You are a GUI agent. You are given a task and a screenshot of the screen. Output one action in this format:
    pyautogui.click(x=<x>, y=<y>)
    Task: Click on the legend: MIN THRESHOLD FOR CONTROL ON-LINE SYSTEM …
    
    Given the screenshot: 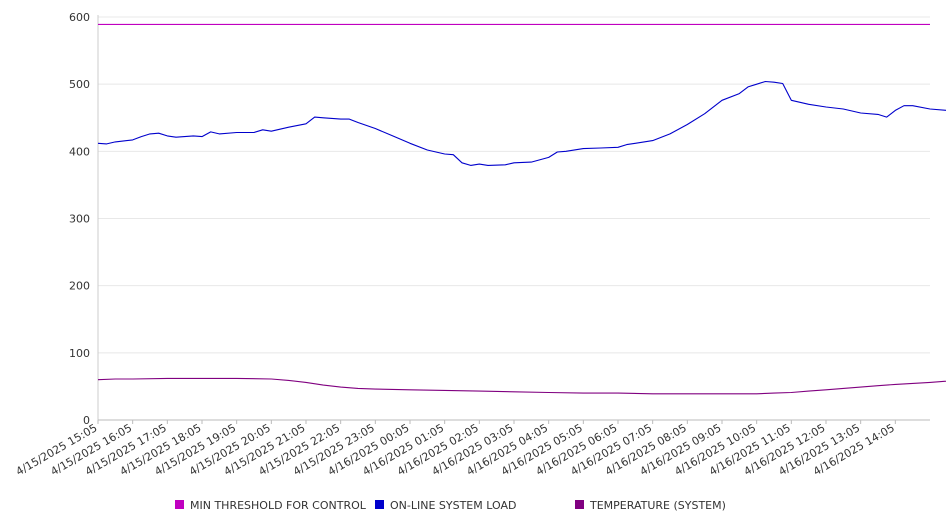 What is the action you would take?
    pyautogui.click(x=450, y=505)
    